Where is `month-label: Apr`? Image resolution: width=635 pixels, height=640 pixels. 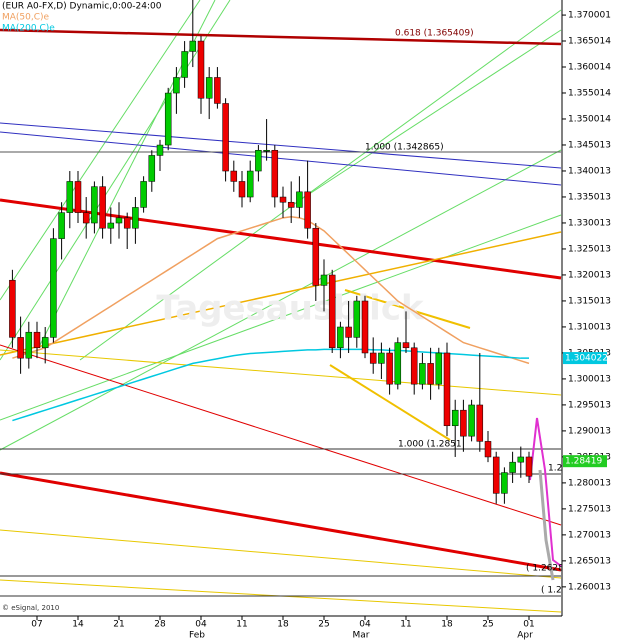 month-label: Apr is located at coordinates (525, 635).